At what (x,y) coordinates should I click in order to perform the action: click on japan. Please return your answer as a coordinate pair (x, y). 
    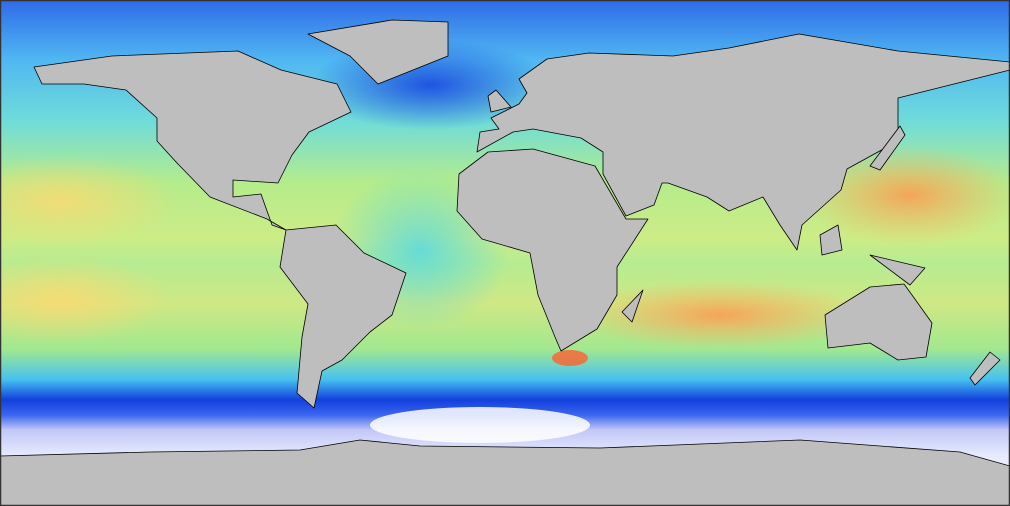
    Looking at the image, I should click on (887, 148).